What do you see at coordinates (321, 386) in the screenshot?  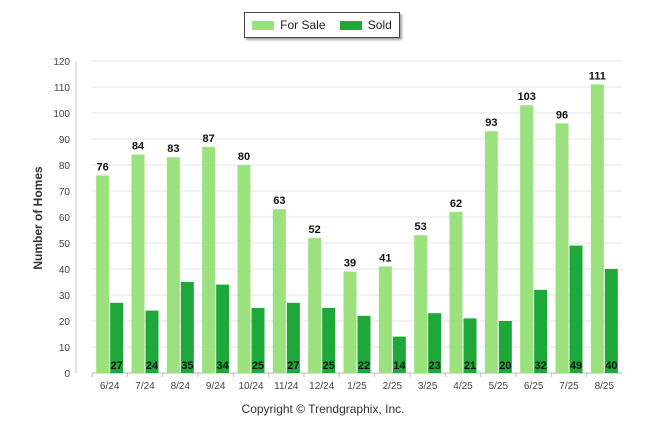 I see `x-tick-label: 12/24` at bounding box center [321, 386].